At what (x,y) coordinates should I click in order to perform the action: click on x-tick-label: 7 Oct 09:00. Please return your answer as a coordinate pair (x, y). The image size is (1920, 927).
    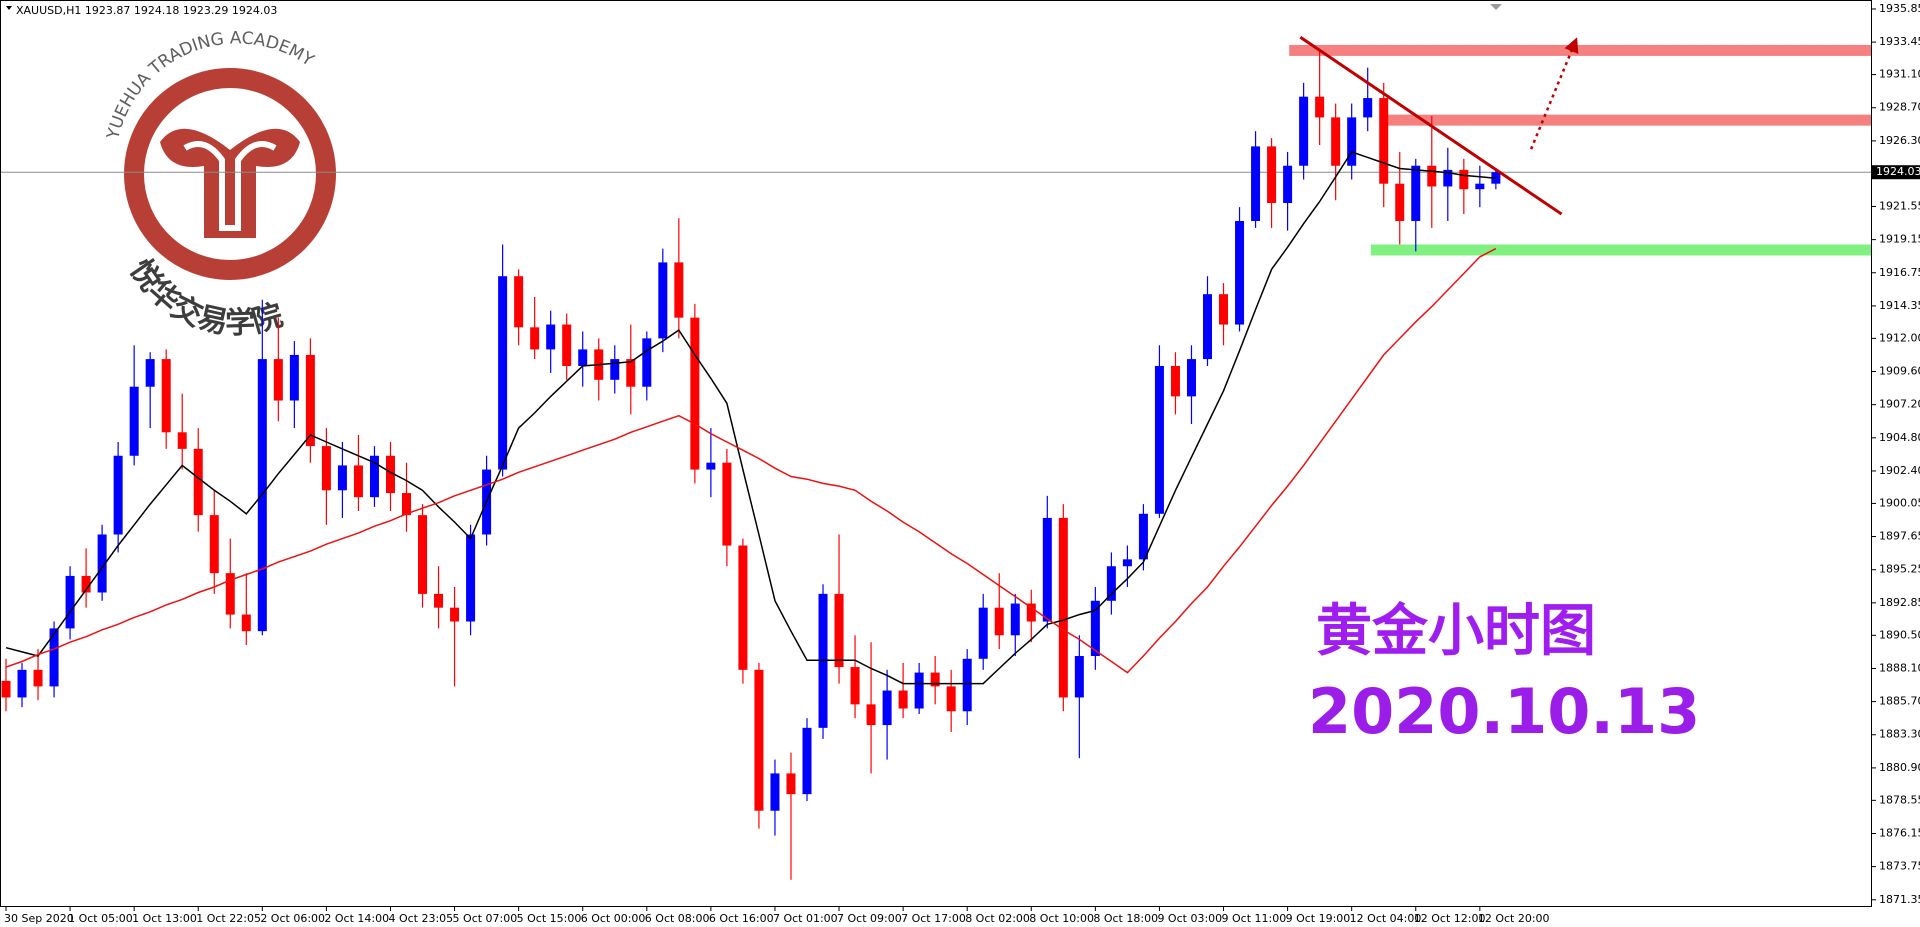
    Looking at the image, I should click on (869, 918).